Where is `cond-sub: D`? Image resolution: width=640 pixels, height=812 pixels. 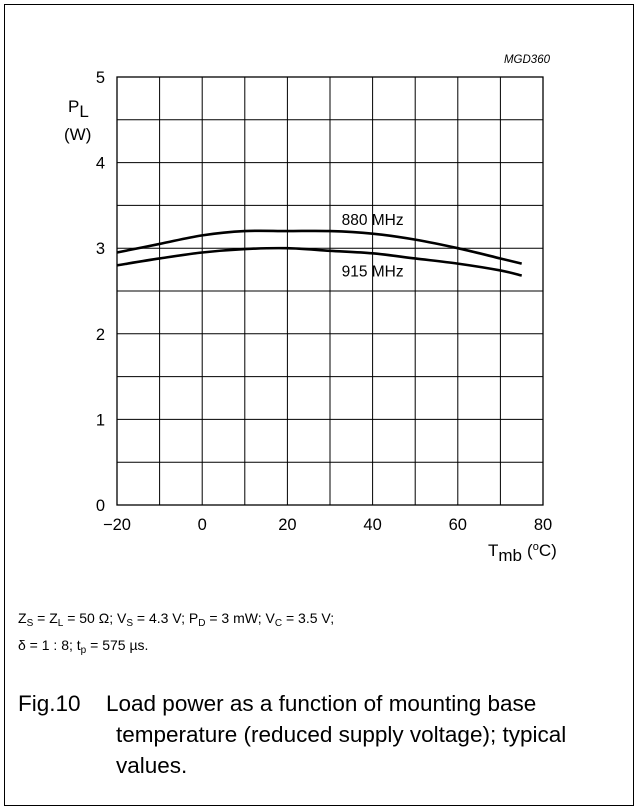
cond-sub: D is located at coordinates (202, 623).